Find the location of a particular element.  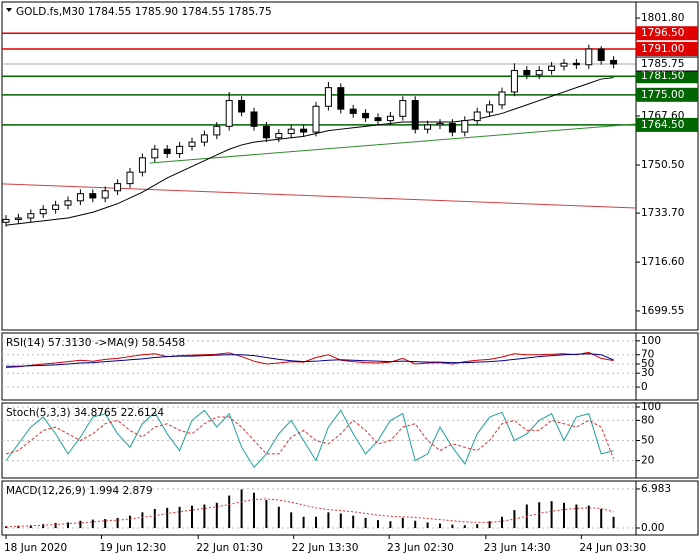

current-price-label: 1785.75 is located at coordinates (662, 64).